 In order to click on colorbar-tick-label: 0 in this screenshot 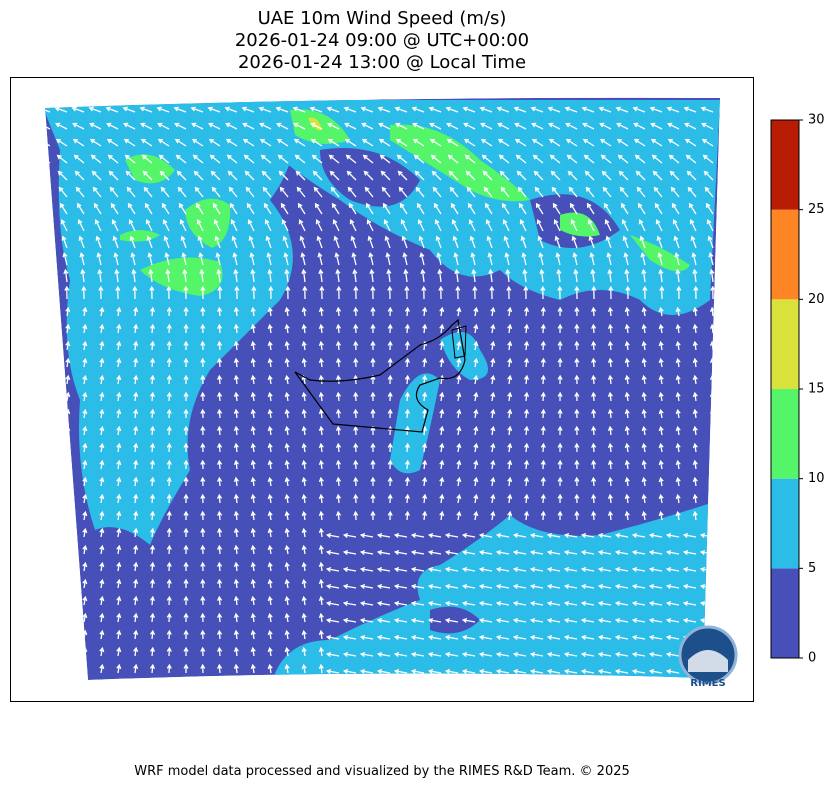, I will do `click(812, 658)`.